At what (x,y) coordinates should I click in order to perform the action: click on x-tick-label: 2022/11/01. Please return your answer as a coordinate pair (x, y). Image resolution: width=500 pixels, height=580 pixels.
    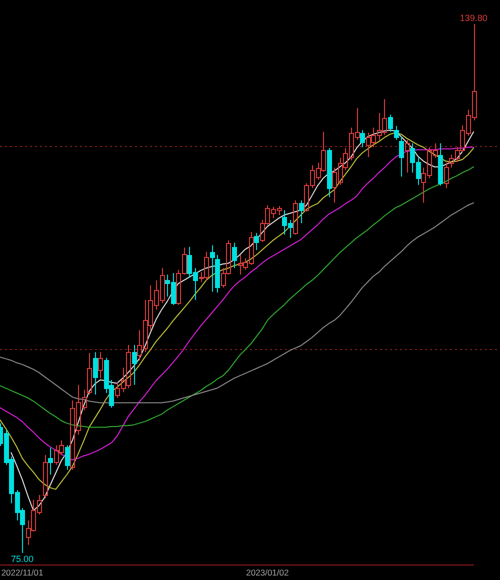
    Looking at the image, I should click on (22, 572).